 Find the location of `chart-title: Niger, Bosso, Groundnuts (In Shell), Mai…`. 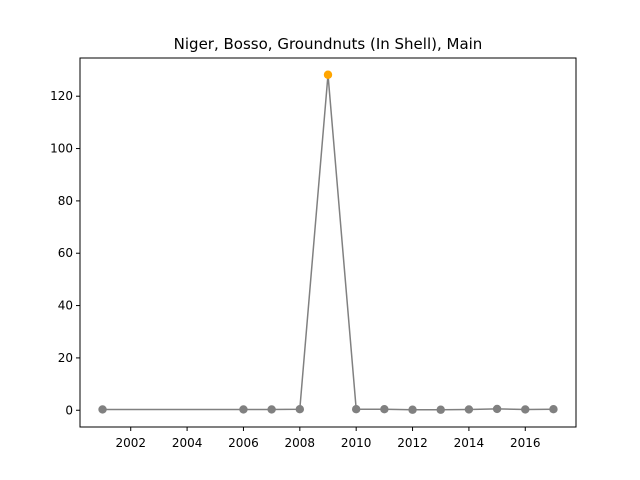

chart-title: Niger, Bosso, Groundnuts (In Shell), Mai… is located at coordinates (328, 44).